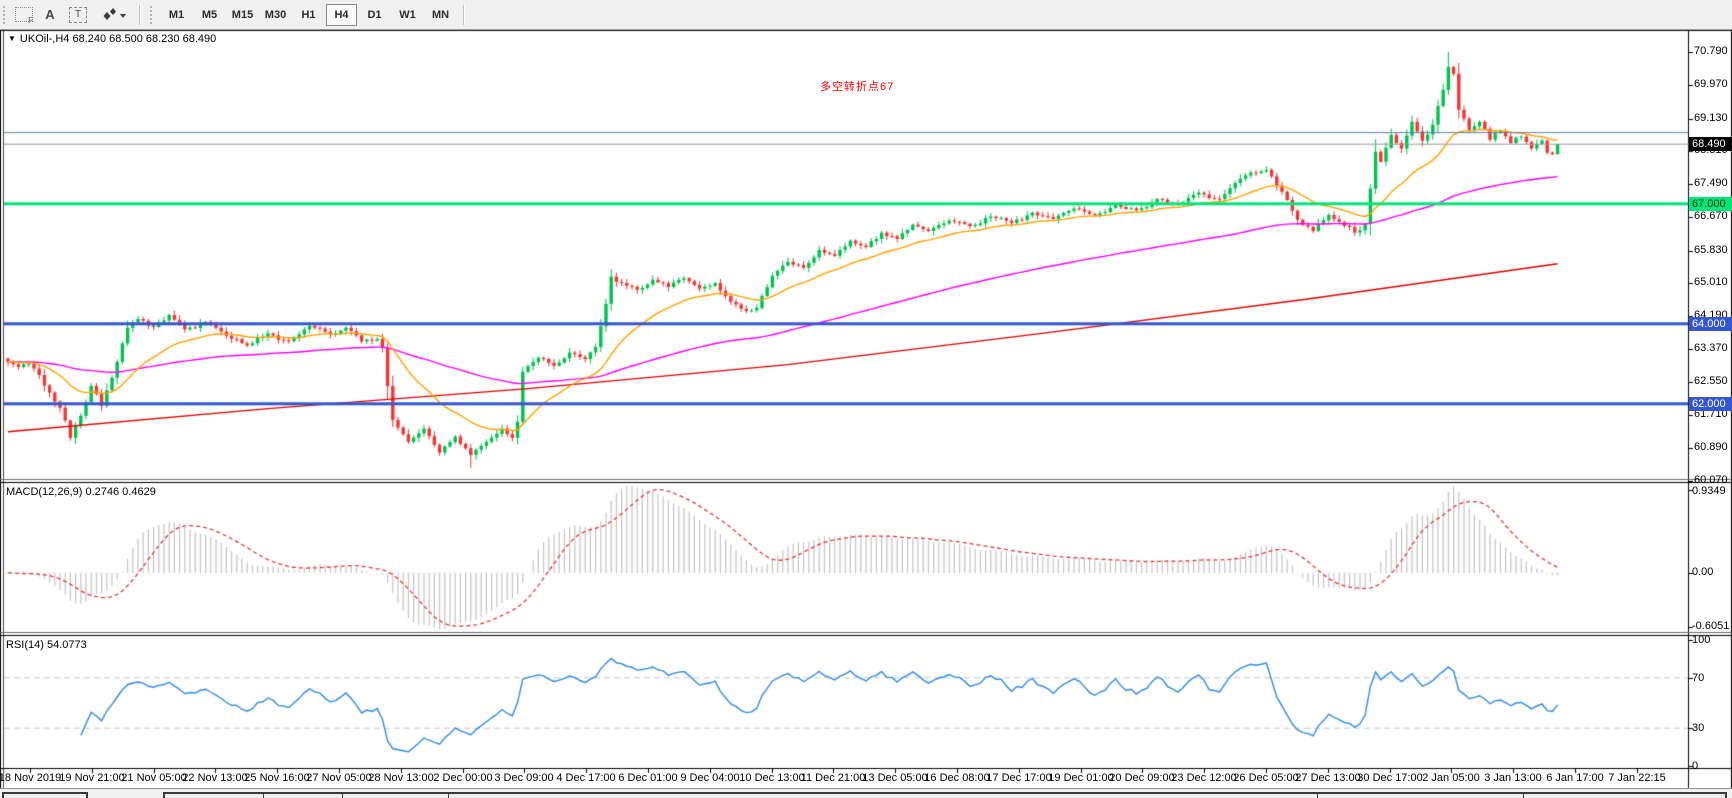 This screenshot has width=1732, height=798. I want to click on toolbar-separator, so click(140, 14).